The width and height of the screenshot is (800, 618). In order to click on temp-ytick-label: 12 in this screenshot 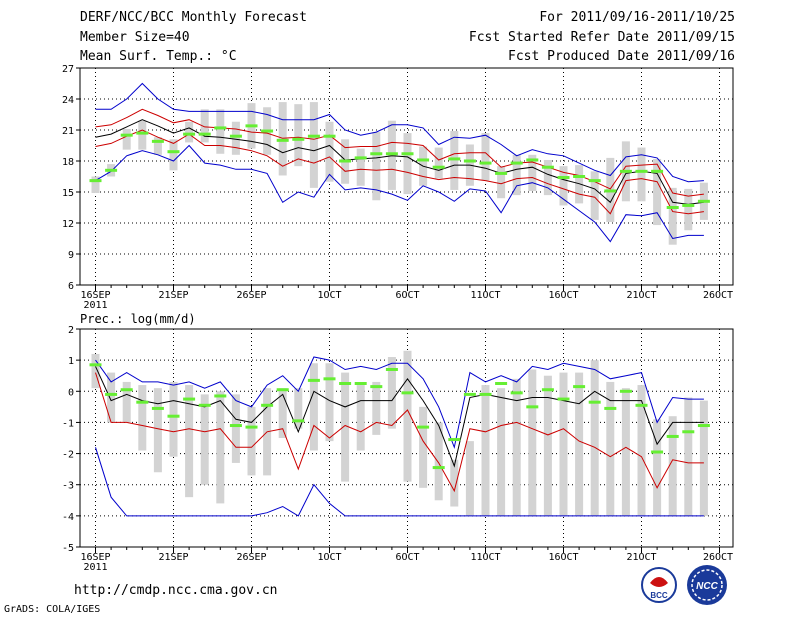, I will do `click(68, 224)`.